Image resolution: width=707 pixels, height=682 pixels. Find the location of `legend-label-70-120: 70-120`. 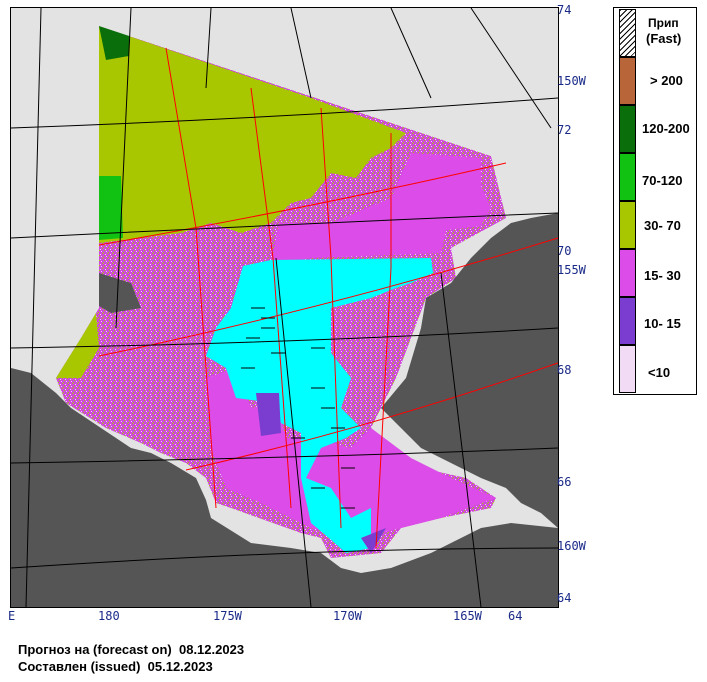

legend-label-70-120: 70-120 is located at coordinates (662, 180).